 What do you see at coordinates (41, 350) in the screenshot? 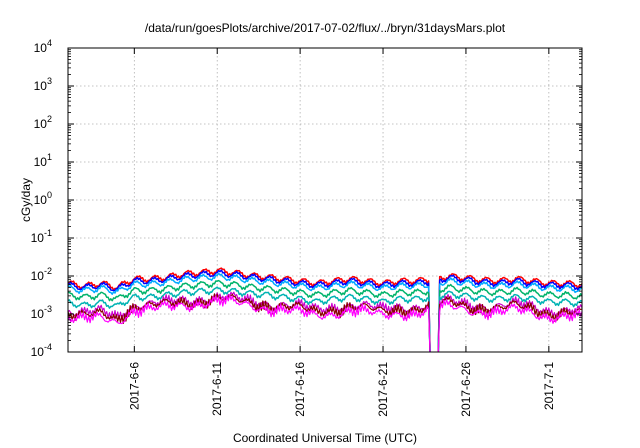
I see `y-tick-label: 10⁻⁴` at bounding box center [41, 350].